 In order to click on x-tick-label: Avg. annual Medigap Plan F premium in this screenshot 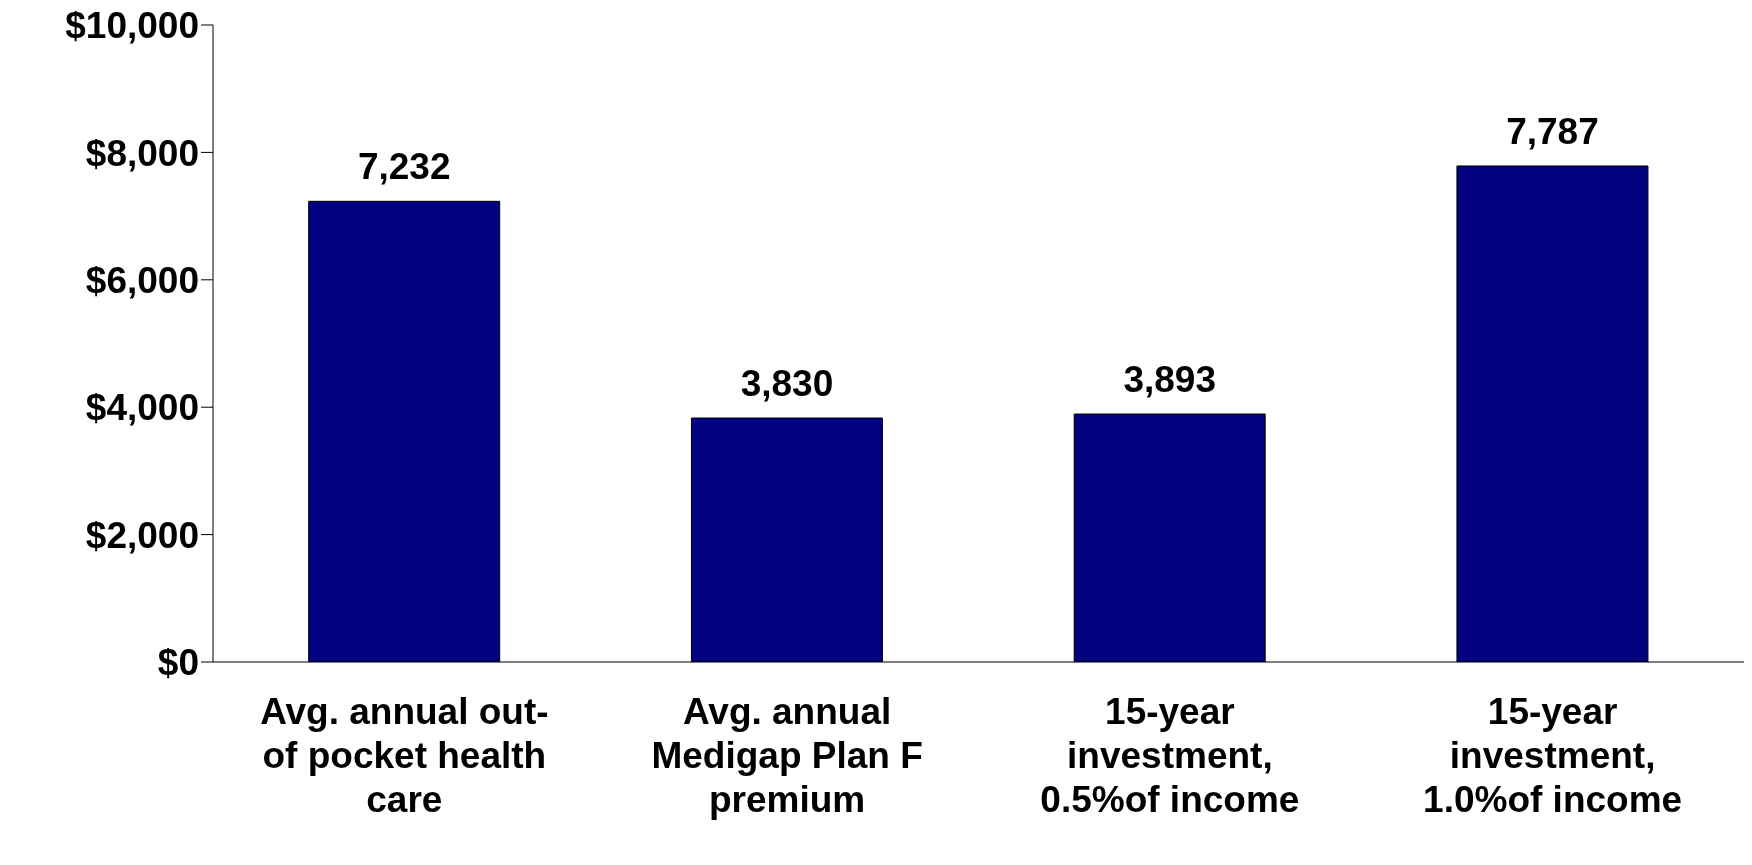, I will do `click(787, 756)`.